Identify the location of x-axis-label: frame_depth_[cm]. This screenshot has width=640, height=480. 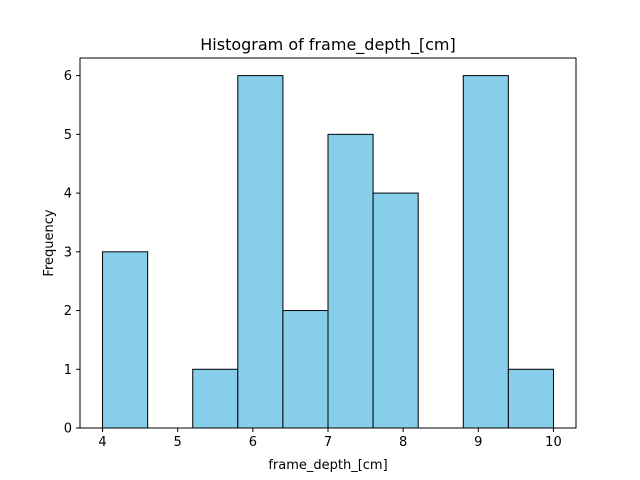
(327, 465).